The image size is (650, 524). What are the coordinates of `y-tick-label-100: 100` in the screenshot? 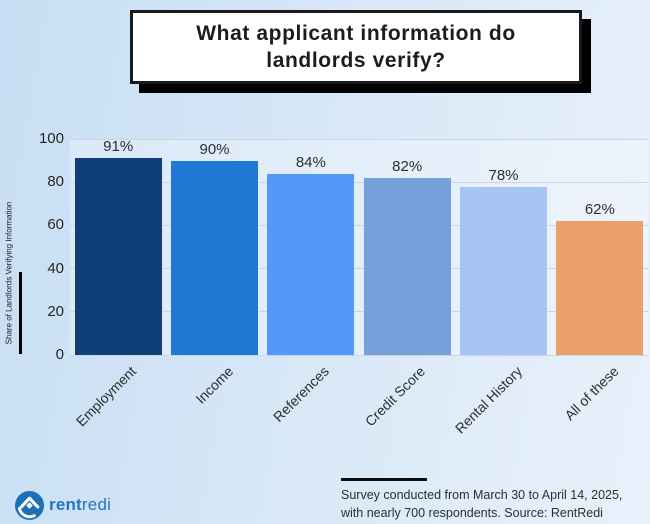 It's located at (51, 138).